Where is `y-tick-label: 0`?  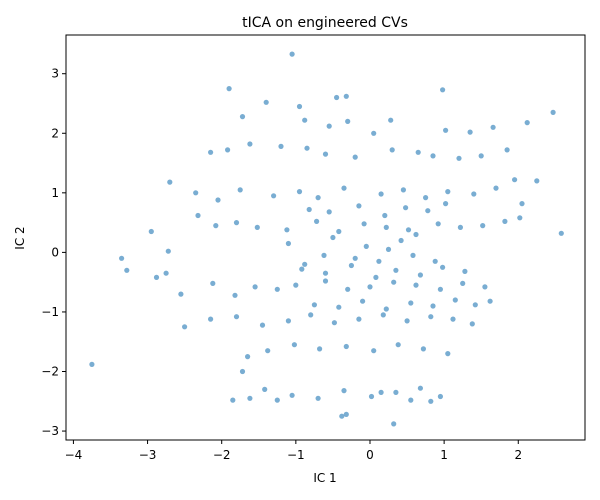 y-tick-label: 0 is located at coordinates (55, 252).